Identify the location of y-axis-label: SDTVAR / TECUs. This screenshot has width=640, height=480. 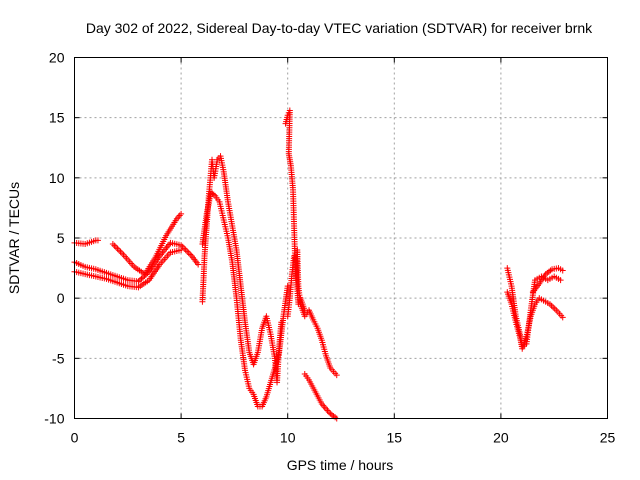
(14, 238).